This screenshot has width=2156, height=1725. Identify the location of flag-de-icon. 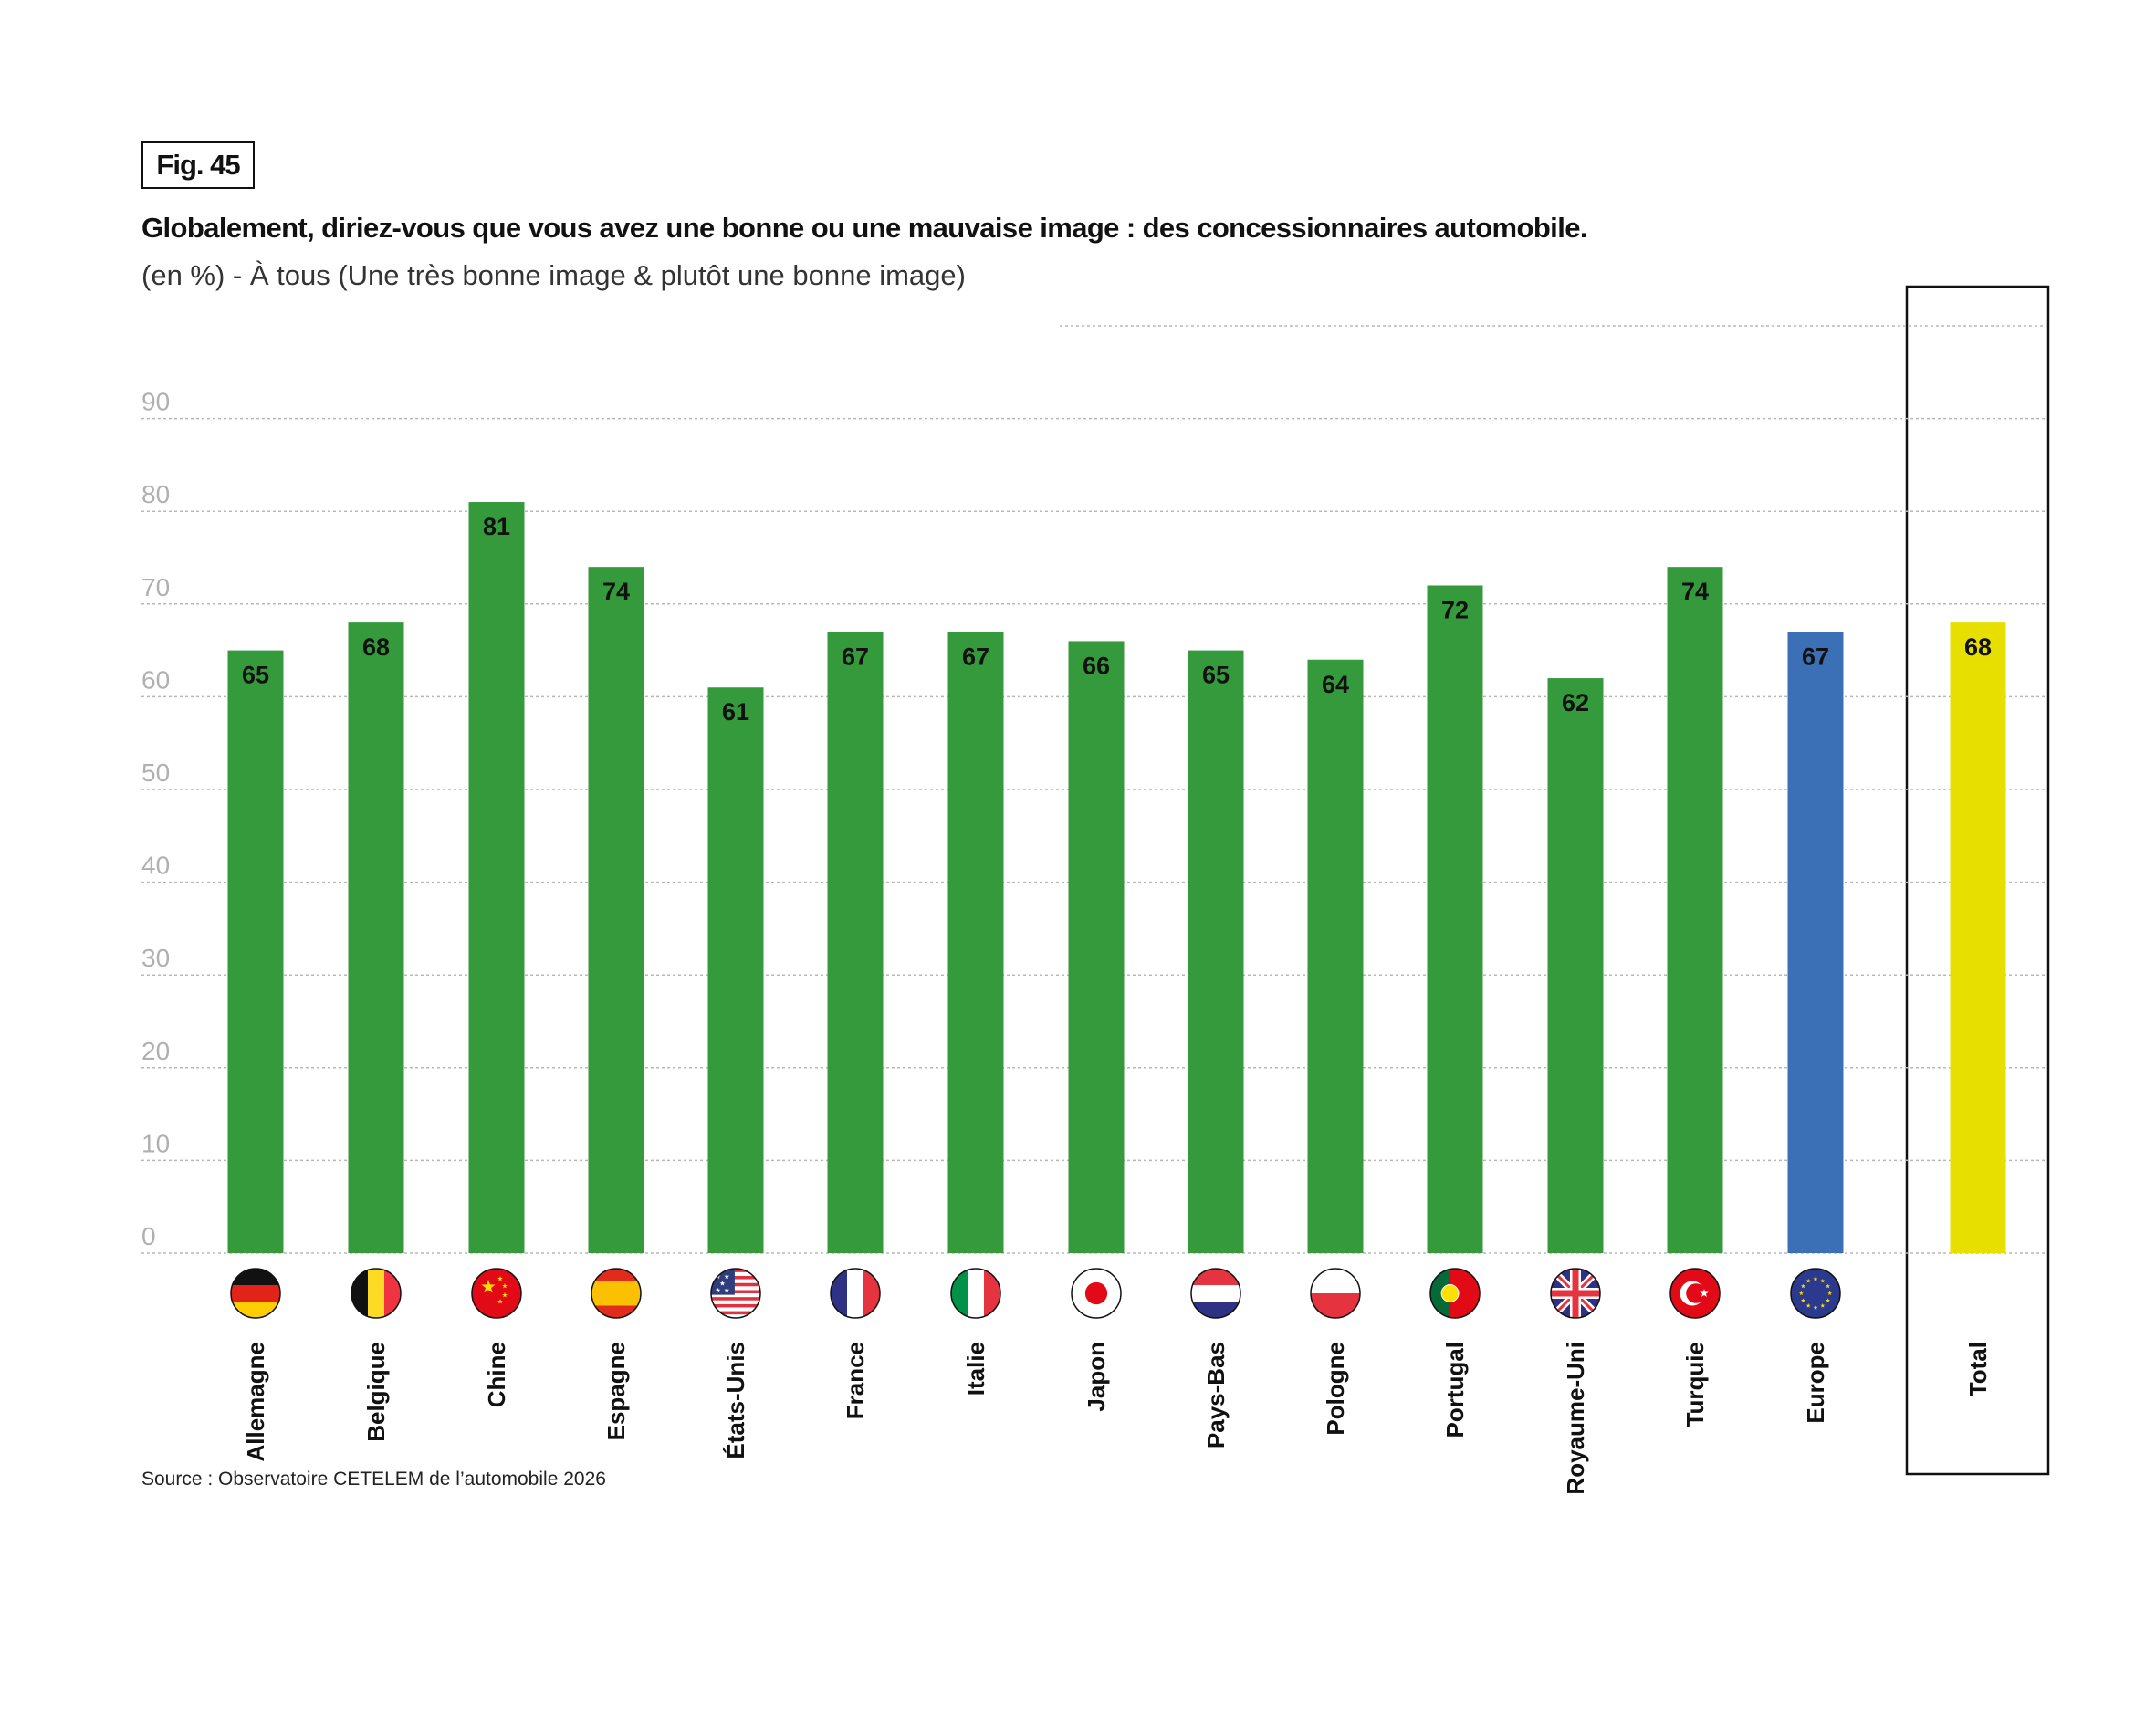
(256, 1293).